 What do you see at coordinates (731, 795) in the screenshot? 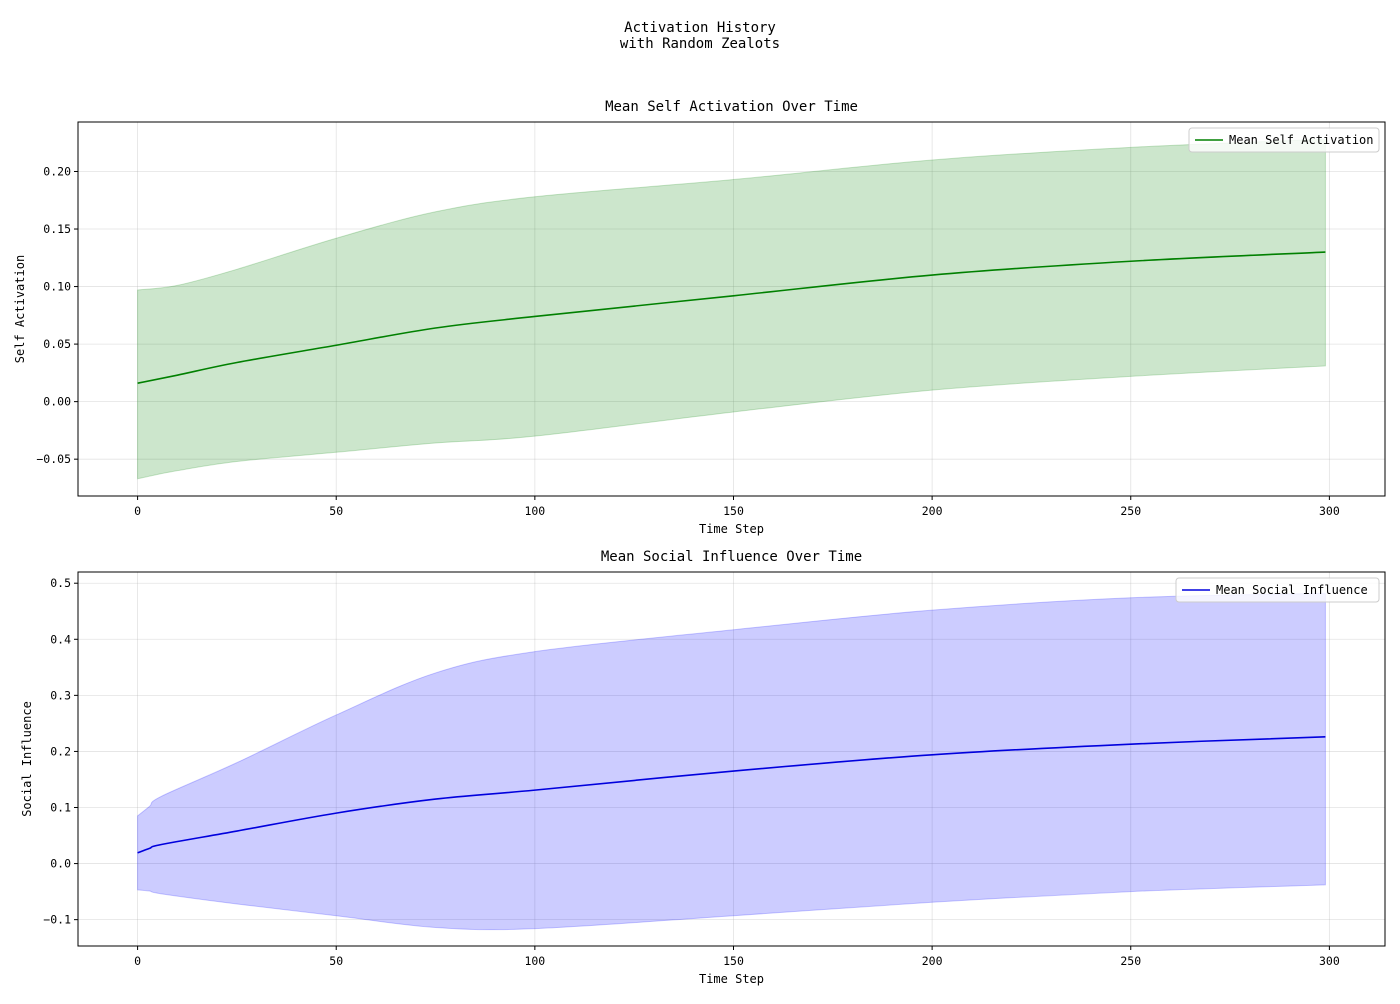
I see `social-influence-mean-line` at bounding box center [731, 795].